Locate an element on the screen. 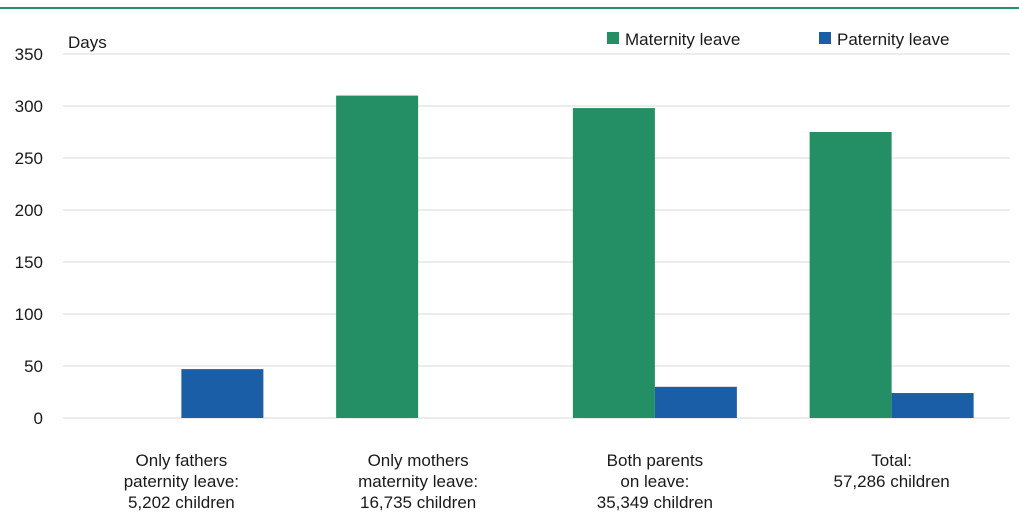 This screenshot has height=525, width=1019. y-tick-label: 100 is located at coordinates (29, 314).